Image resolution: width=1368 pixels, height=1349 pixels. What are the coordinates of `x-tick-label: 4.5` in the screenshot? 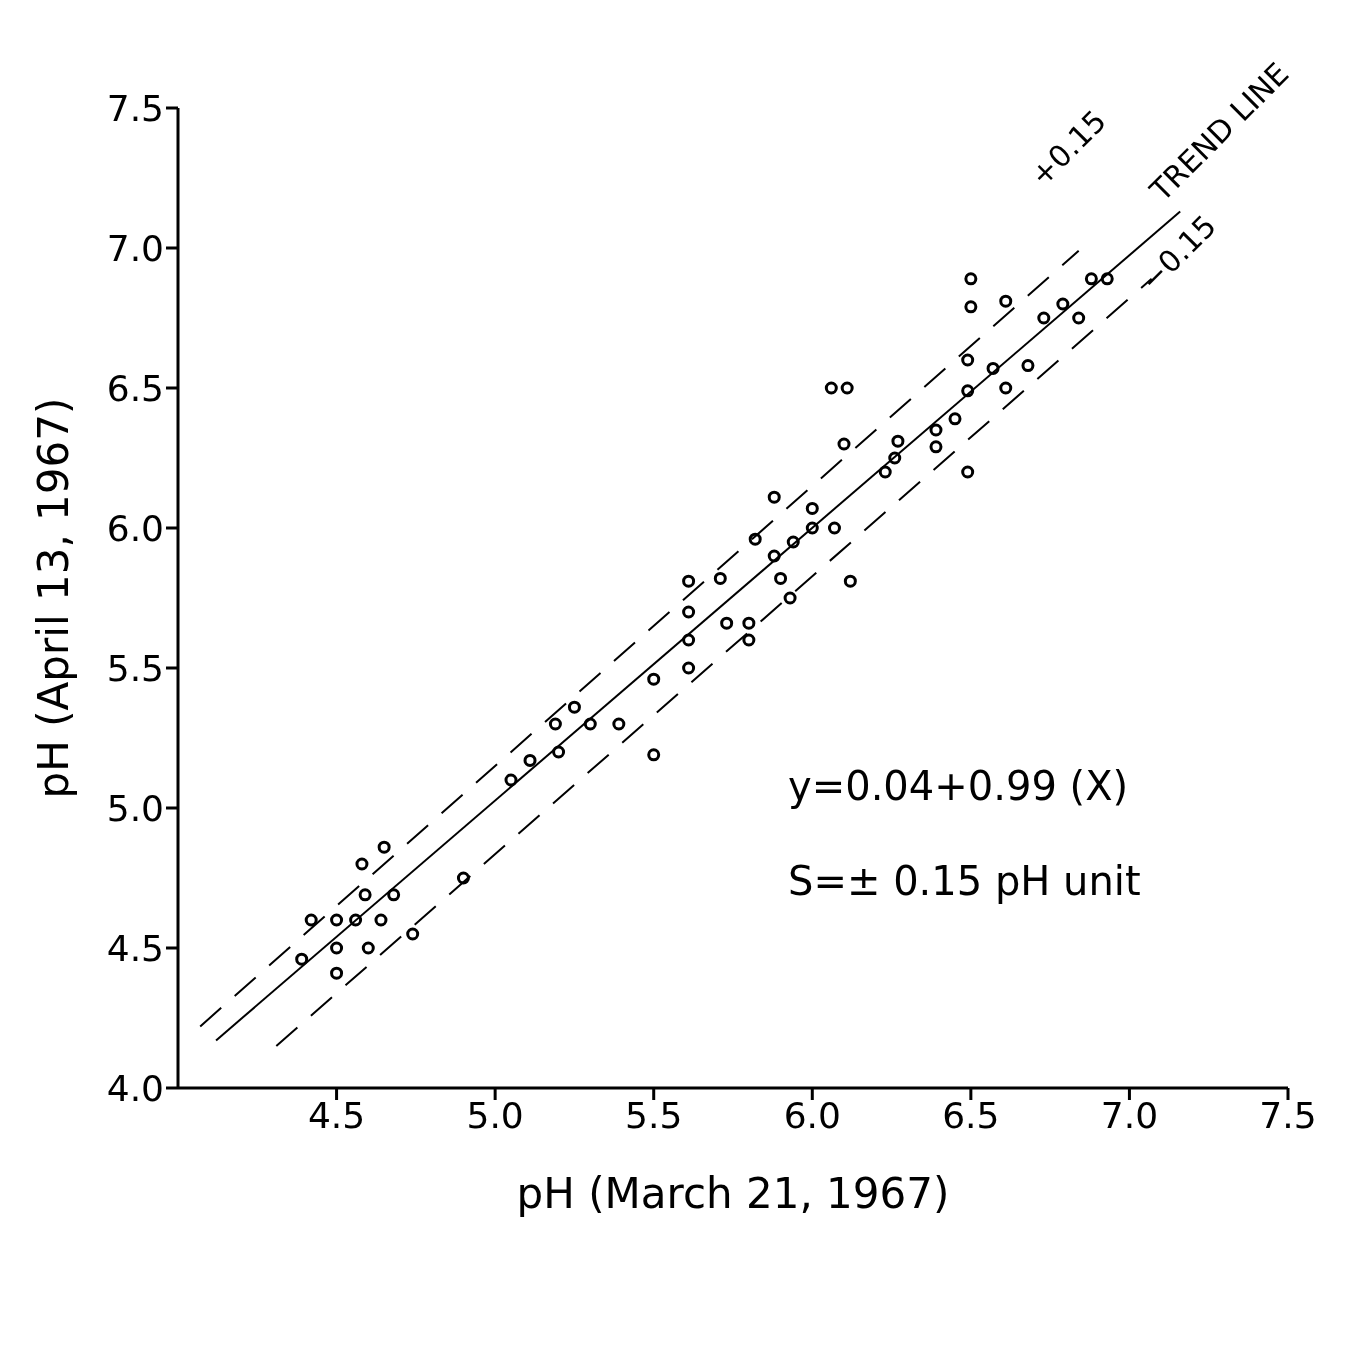 It's located at (336, 1115).